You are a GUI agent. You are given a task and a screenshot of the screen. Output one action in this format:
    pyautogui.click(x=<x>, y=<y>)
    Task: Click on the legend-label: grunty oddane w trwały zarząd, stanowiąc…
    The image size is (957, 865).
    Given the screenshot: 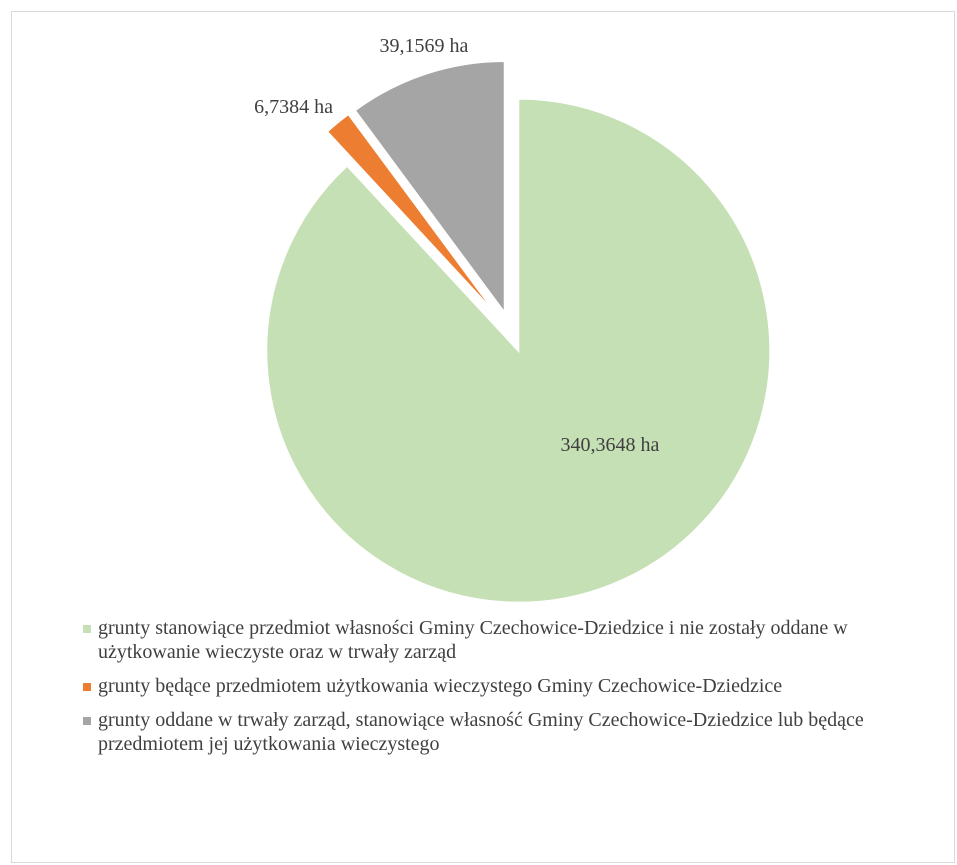 What is the action you would take?
    pyautogui.click(x=481, y=732)
    